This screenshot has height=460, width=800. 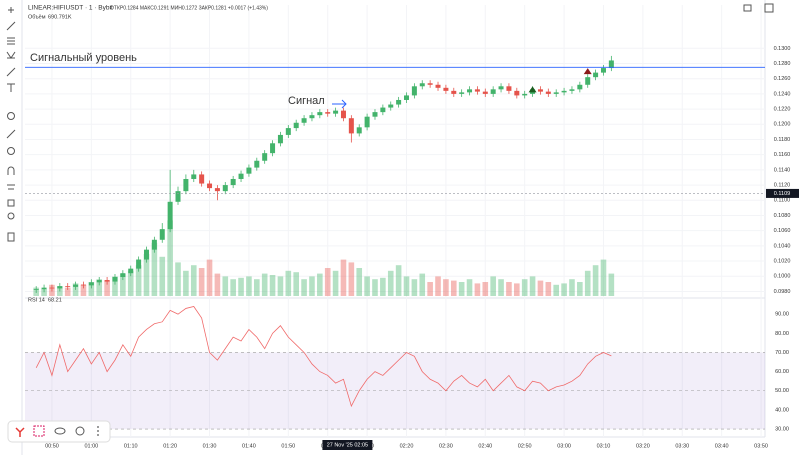 I want to click on y-tick-label: 0.1000, so click(x=782, y=277).